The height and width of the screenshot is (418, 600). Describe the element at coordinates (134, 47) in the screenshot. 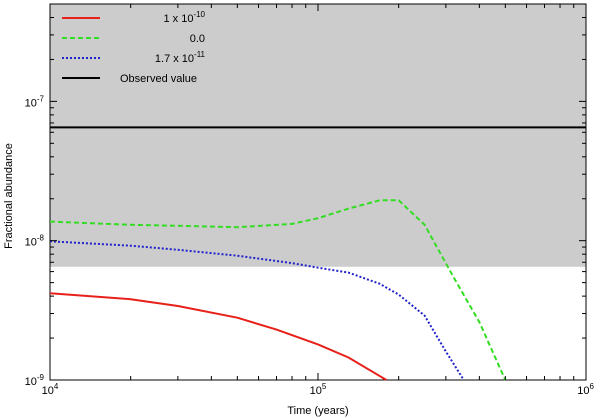

I see `legend: 1 x 10-10 0.0 1.7 x 10-11 Observed value` at that location.